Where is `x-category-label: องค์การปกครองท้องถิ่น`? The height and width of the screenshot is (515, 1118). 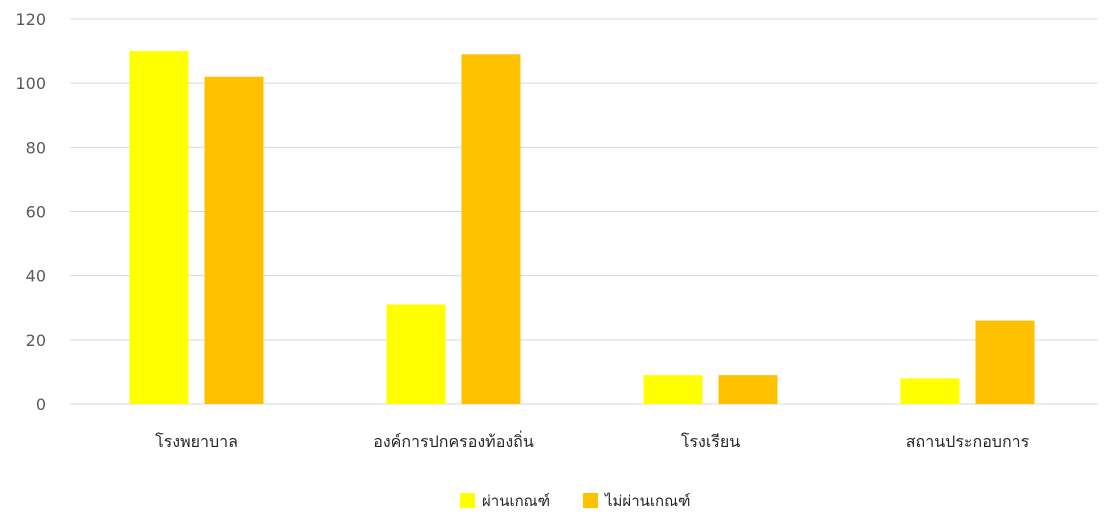
x-category-label: องค์การปกครองท้องถิ่น is located at coordinates (453, 440).